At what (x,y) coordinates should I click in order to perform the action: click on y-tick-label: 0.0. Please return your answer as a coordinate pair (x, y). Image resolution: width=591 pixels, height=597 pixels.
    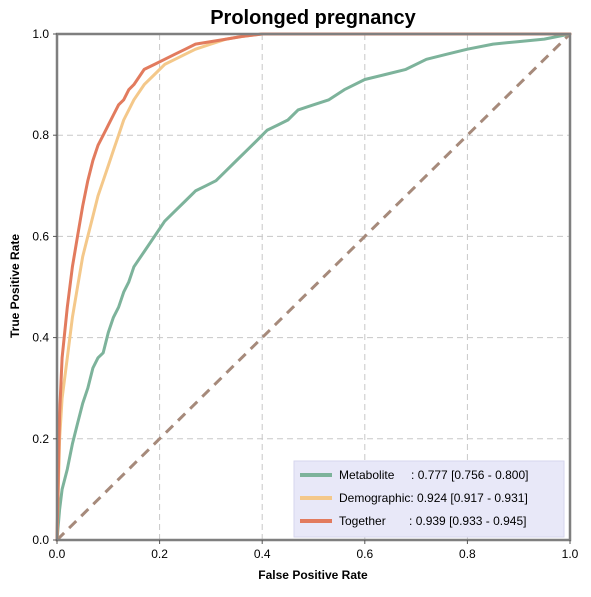
    Looking at the image, I should click on (40, 540).